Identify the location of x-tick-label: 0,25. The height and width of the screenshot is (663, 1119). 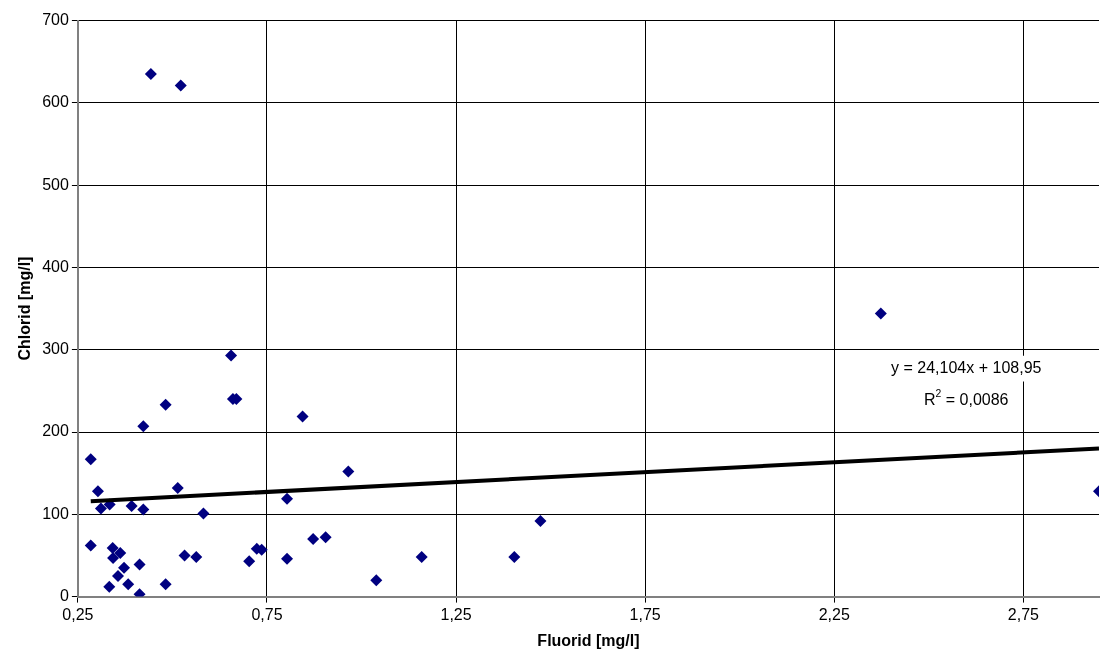
(78, 614).